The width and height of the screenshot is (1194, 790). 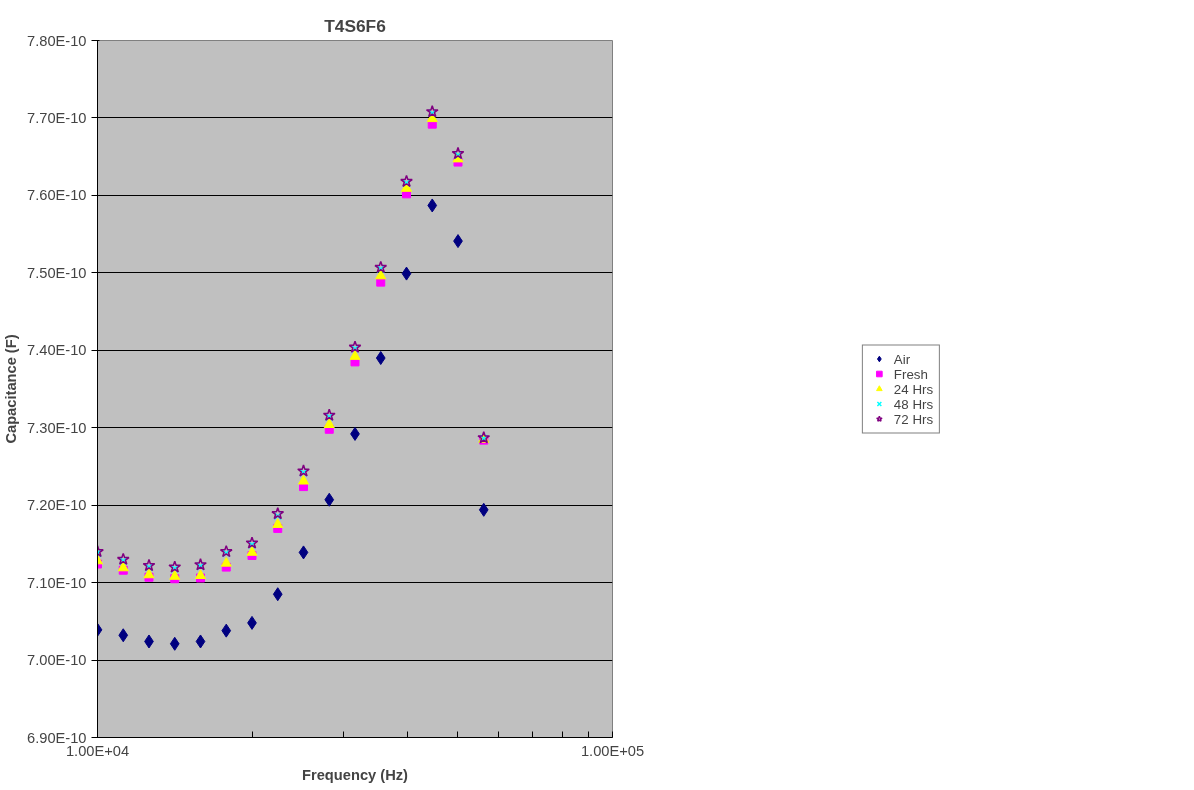 I want to click on y-tick-label: 7.20E-10, so click(x=57, y=505).